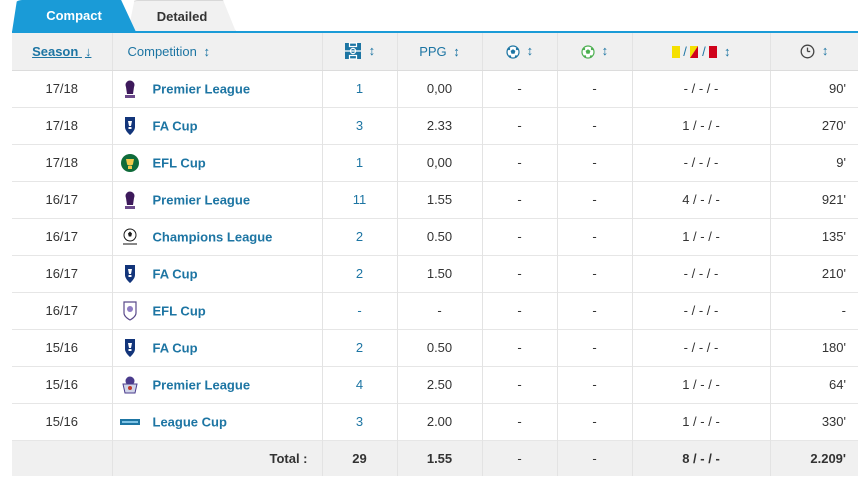  I want to click on season-cell: 17/18, so click(62, 162).